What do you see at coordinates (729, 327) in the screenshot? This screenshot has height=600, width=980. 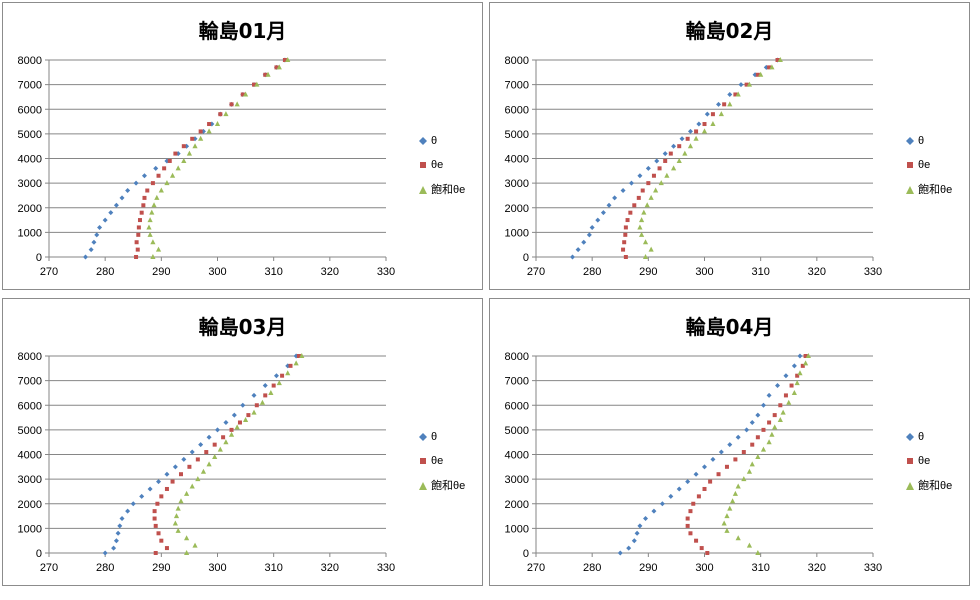 I see `chart-title: 輪島04月` at bounding box center [729, 327].